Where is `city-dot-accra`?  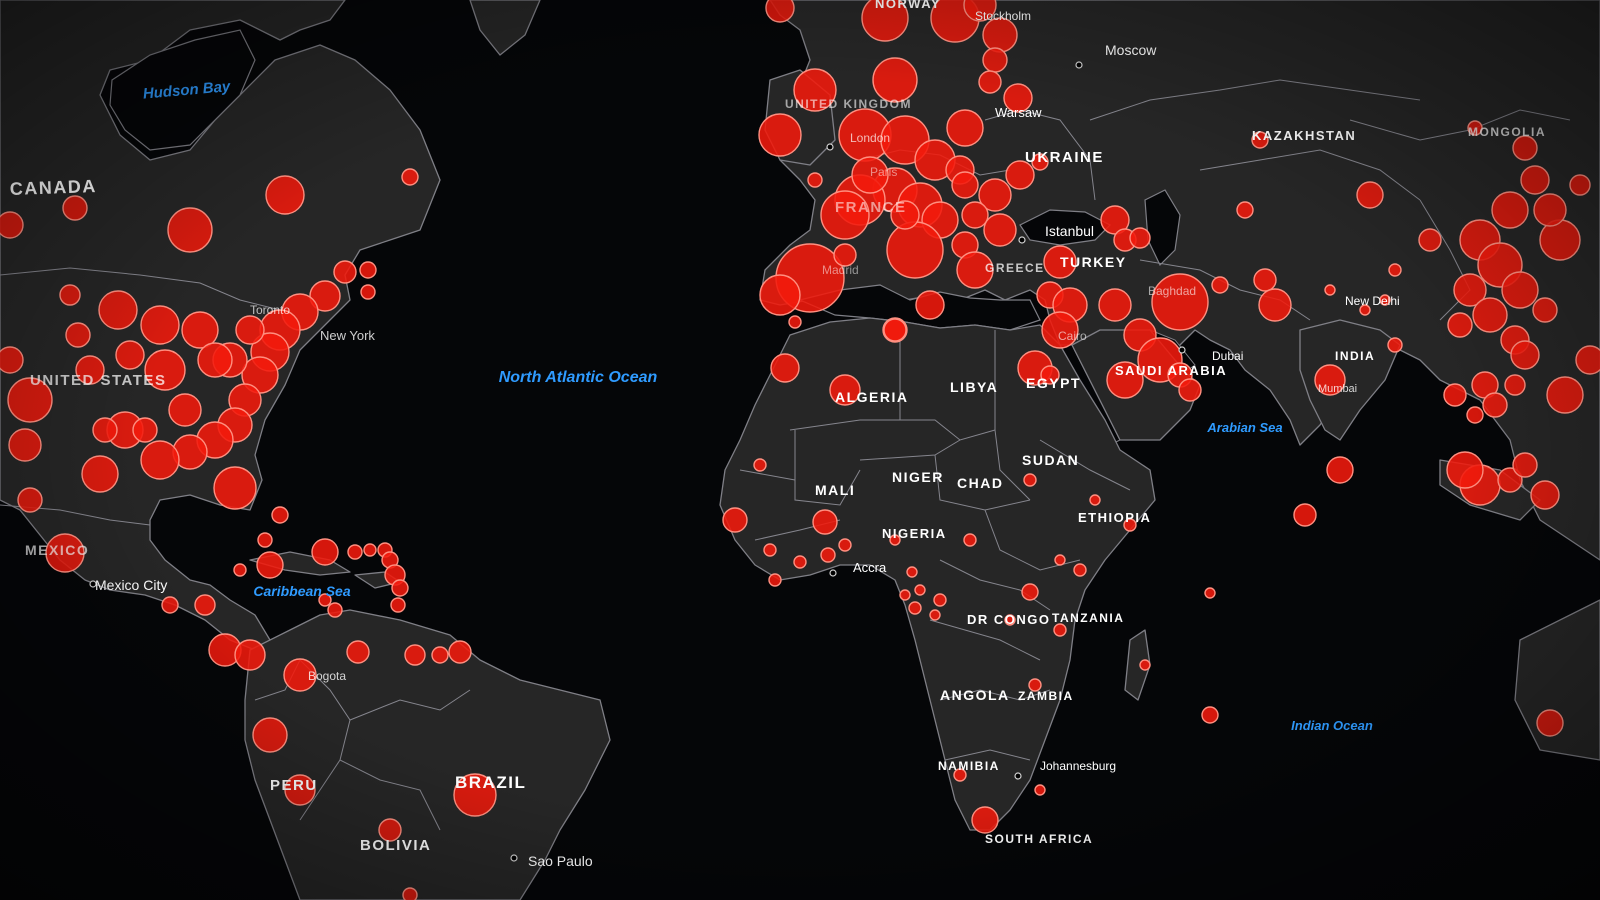
city-dot-accra is located at coordinates (833, 573).